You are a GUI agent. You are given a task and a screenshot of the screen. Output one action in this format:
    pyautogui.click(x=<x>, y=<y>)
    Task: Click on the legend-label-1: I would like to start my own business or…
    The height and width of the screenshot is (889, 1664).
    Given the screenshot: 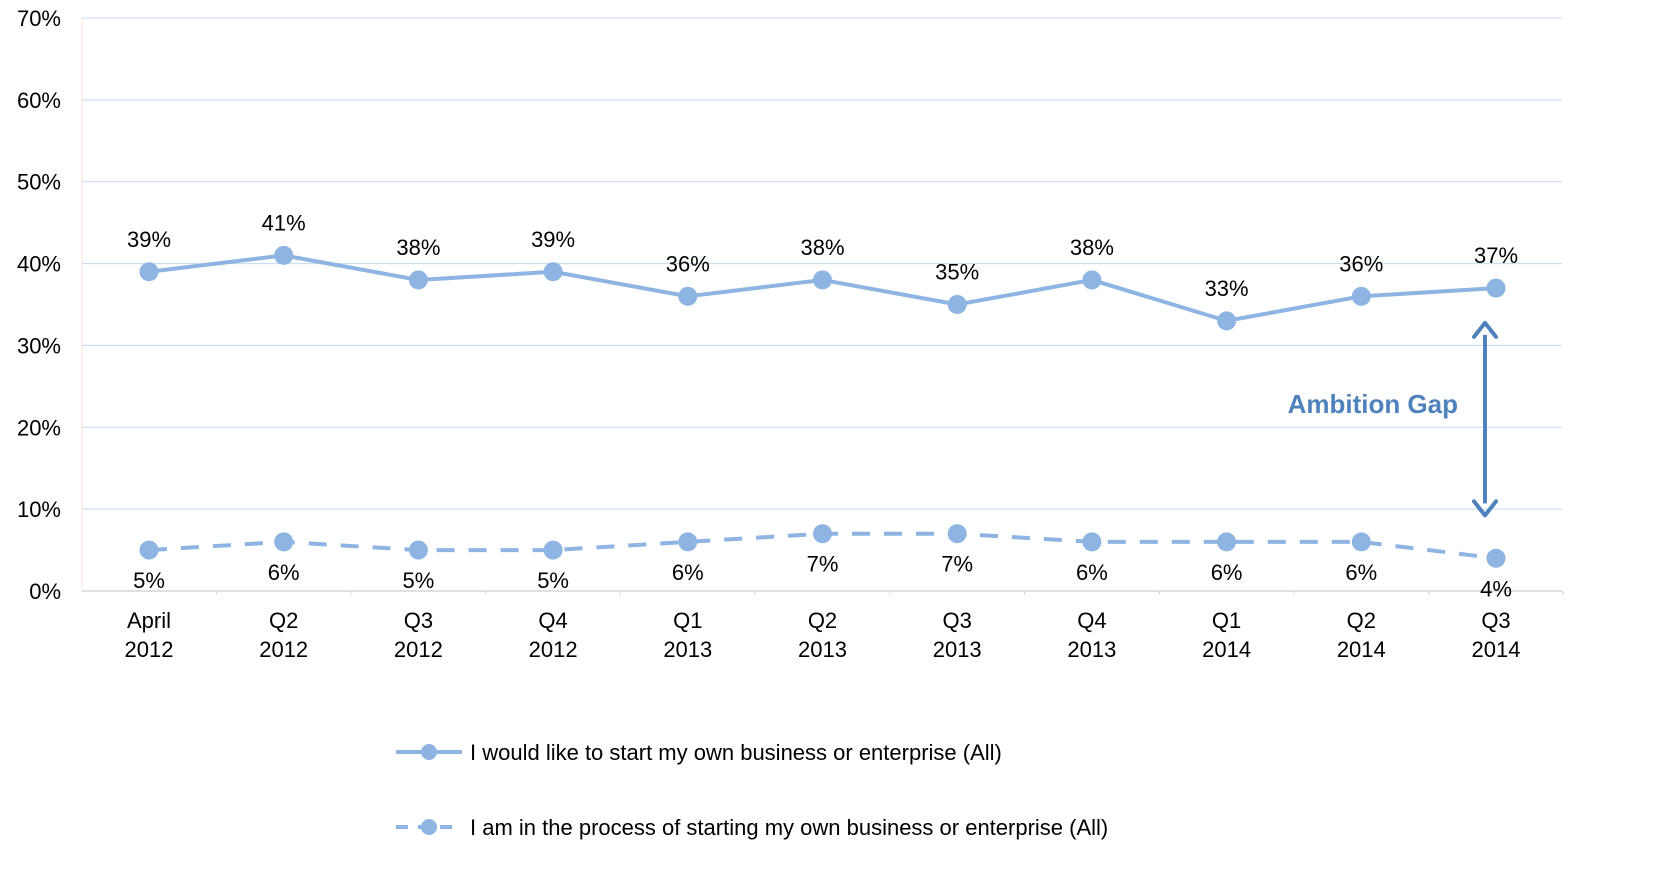 What is the action you would take?
    pyautogui.click(x=736, y=752)
    